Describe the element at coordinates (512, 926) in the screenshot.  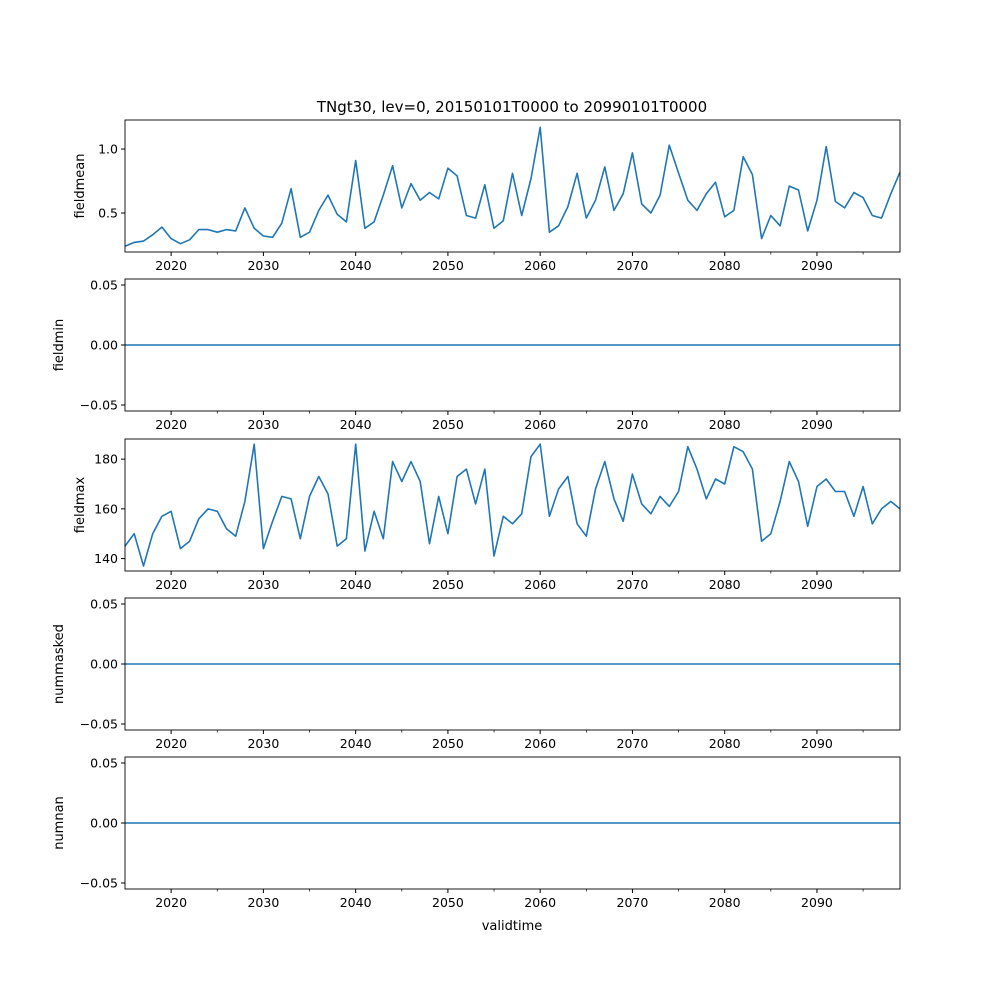
I see `x-axis-label: validtime` at that location.